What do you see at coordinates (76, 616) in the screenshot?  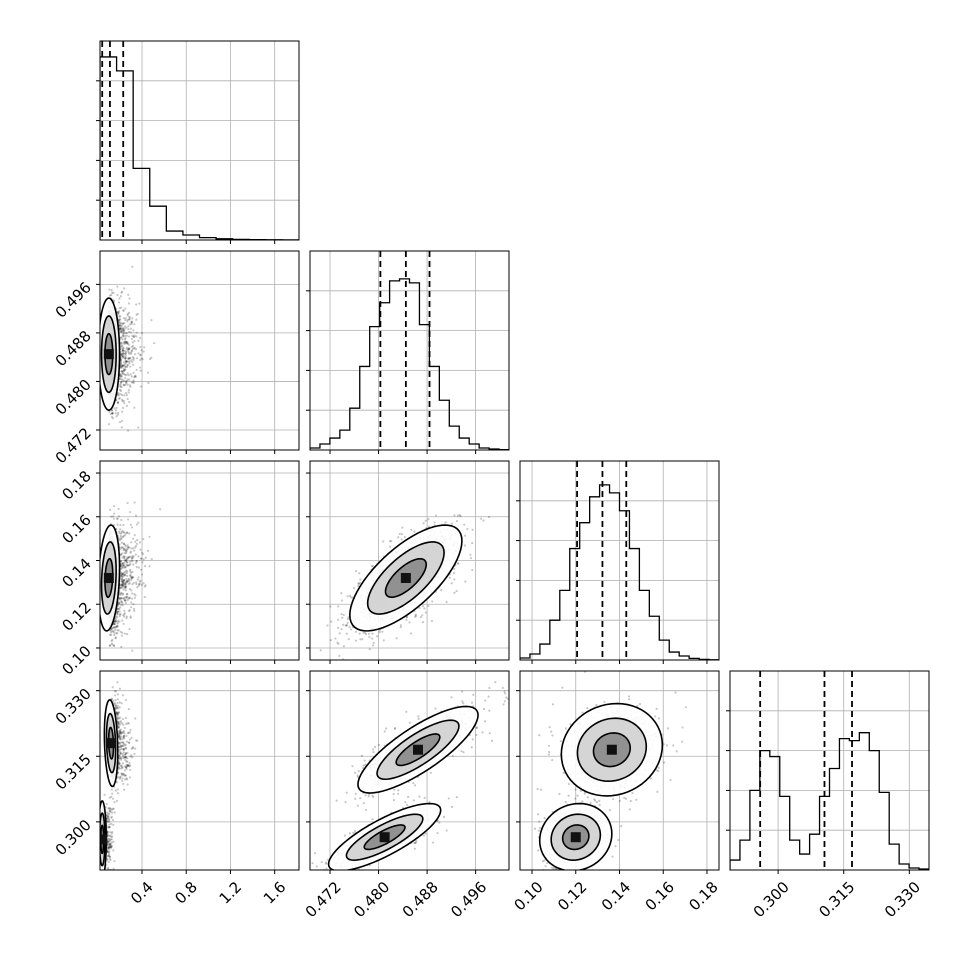 I see `y-tick-label: 0.12` at bounding box center [76, 616].